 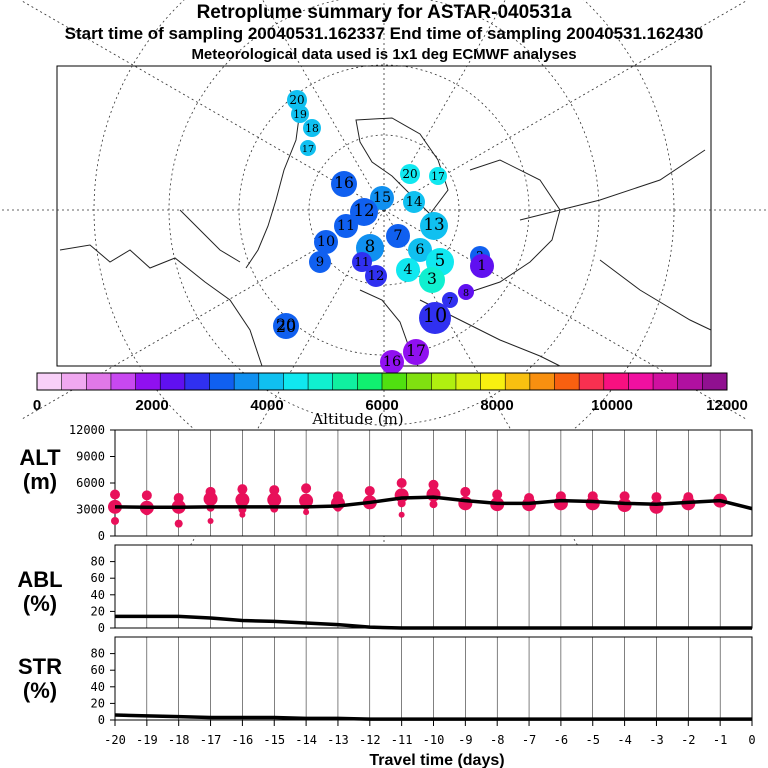 What do you see at coordinates (90, 510) in the screenshot?
I see `y-tick-label: 3000` at bounding box center [90, 510].